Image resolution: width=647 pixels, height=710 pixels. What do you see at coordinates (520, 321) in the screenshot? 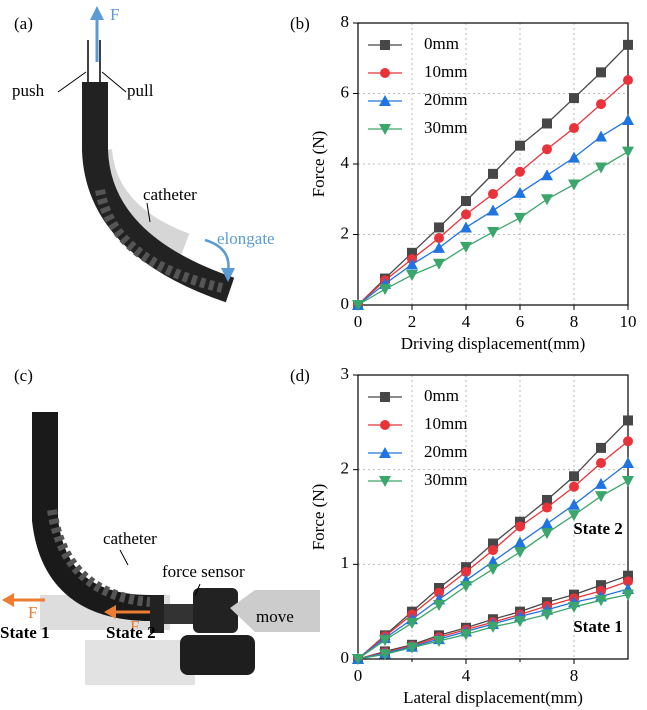
I see `x-tick-label: 6` at bounding box center [520, 321].